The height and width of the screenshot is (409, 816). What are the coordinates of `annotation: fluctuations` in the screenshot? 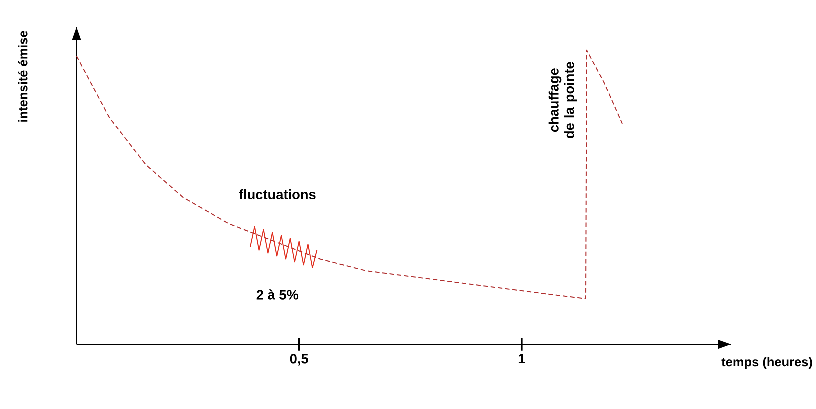 It's located at (277, 194).